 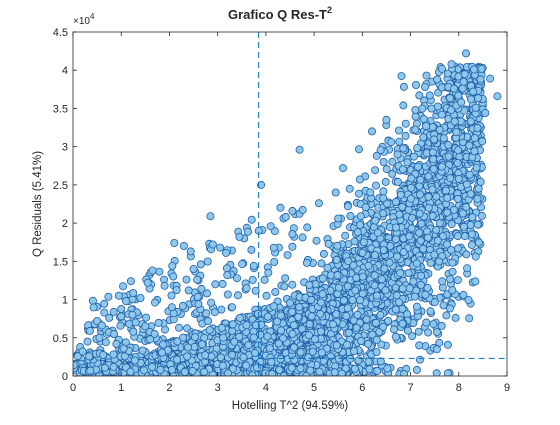 I want to click on x-tick-label: 7, so click(x=410, y=388).